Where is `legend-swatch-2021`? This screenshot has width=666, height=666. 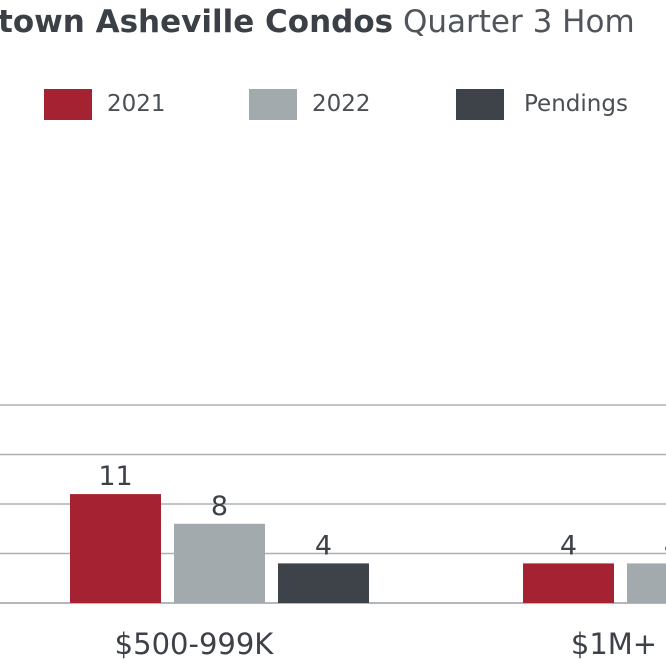
legend-swatch-2021 is located at coordinates (68, 104).